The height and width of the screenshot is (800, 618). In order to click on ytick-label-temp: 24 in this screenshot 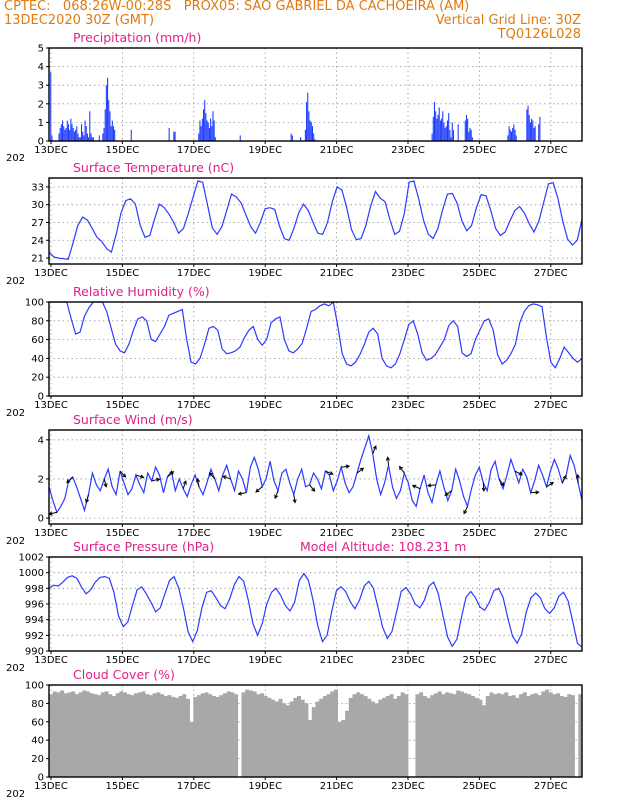, I will do `click(37, 241)`.